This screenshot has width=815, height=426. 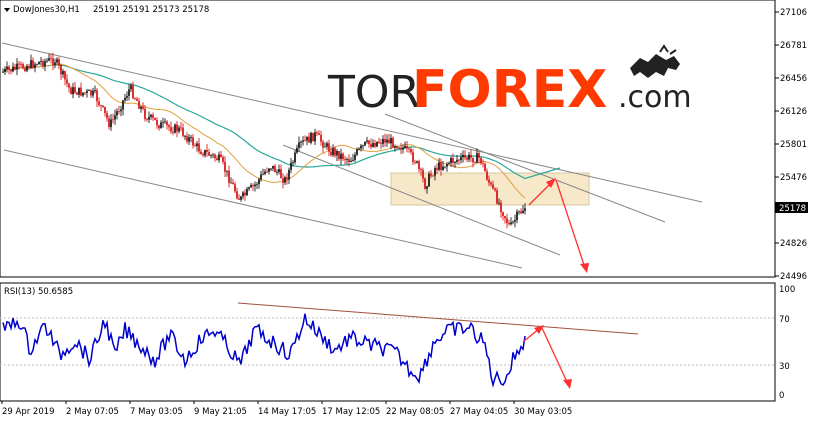 What do you see at coordinates (655, 97) in the screenshot?
I see `watermark-com: .com` at bounding box center [655, 97].